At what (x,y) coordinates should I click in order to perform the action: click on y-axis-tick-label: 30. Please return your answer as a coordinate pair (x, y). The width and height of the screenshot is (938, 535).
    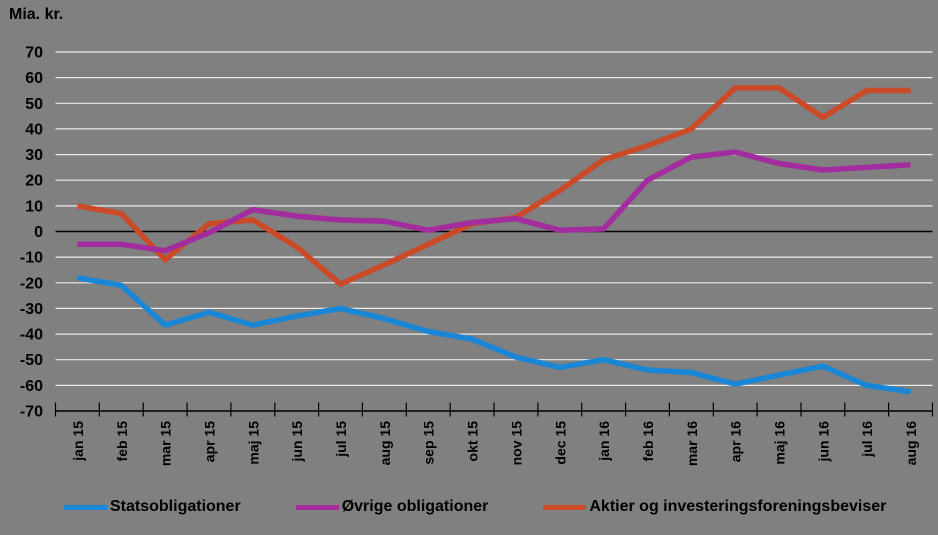
    Looking at the image, I should click on (34, 155).